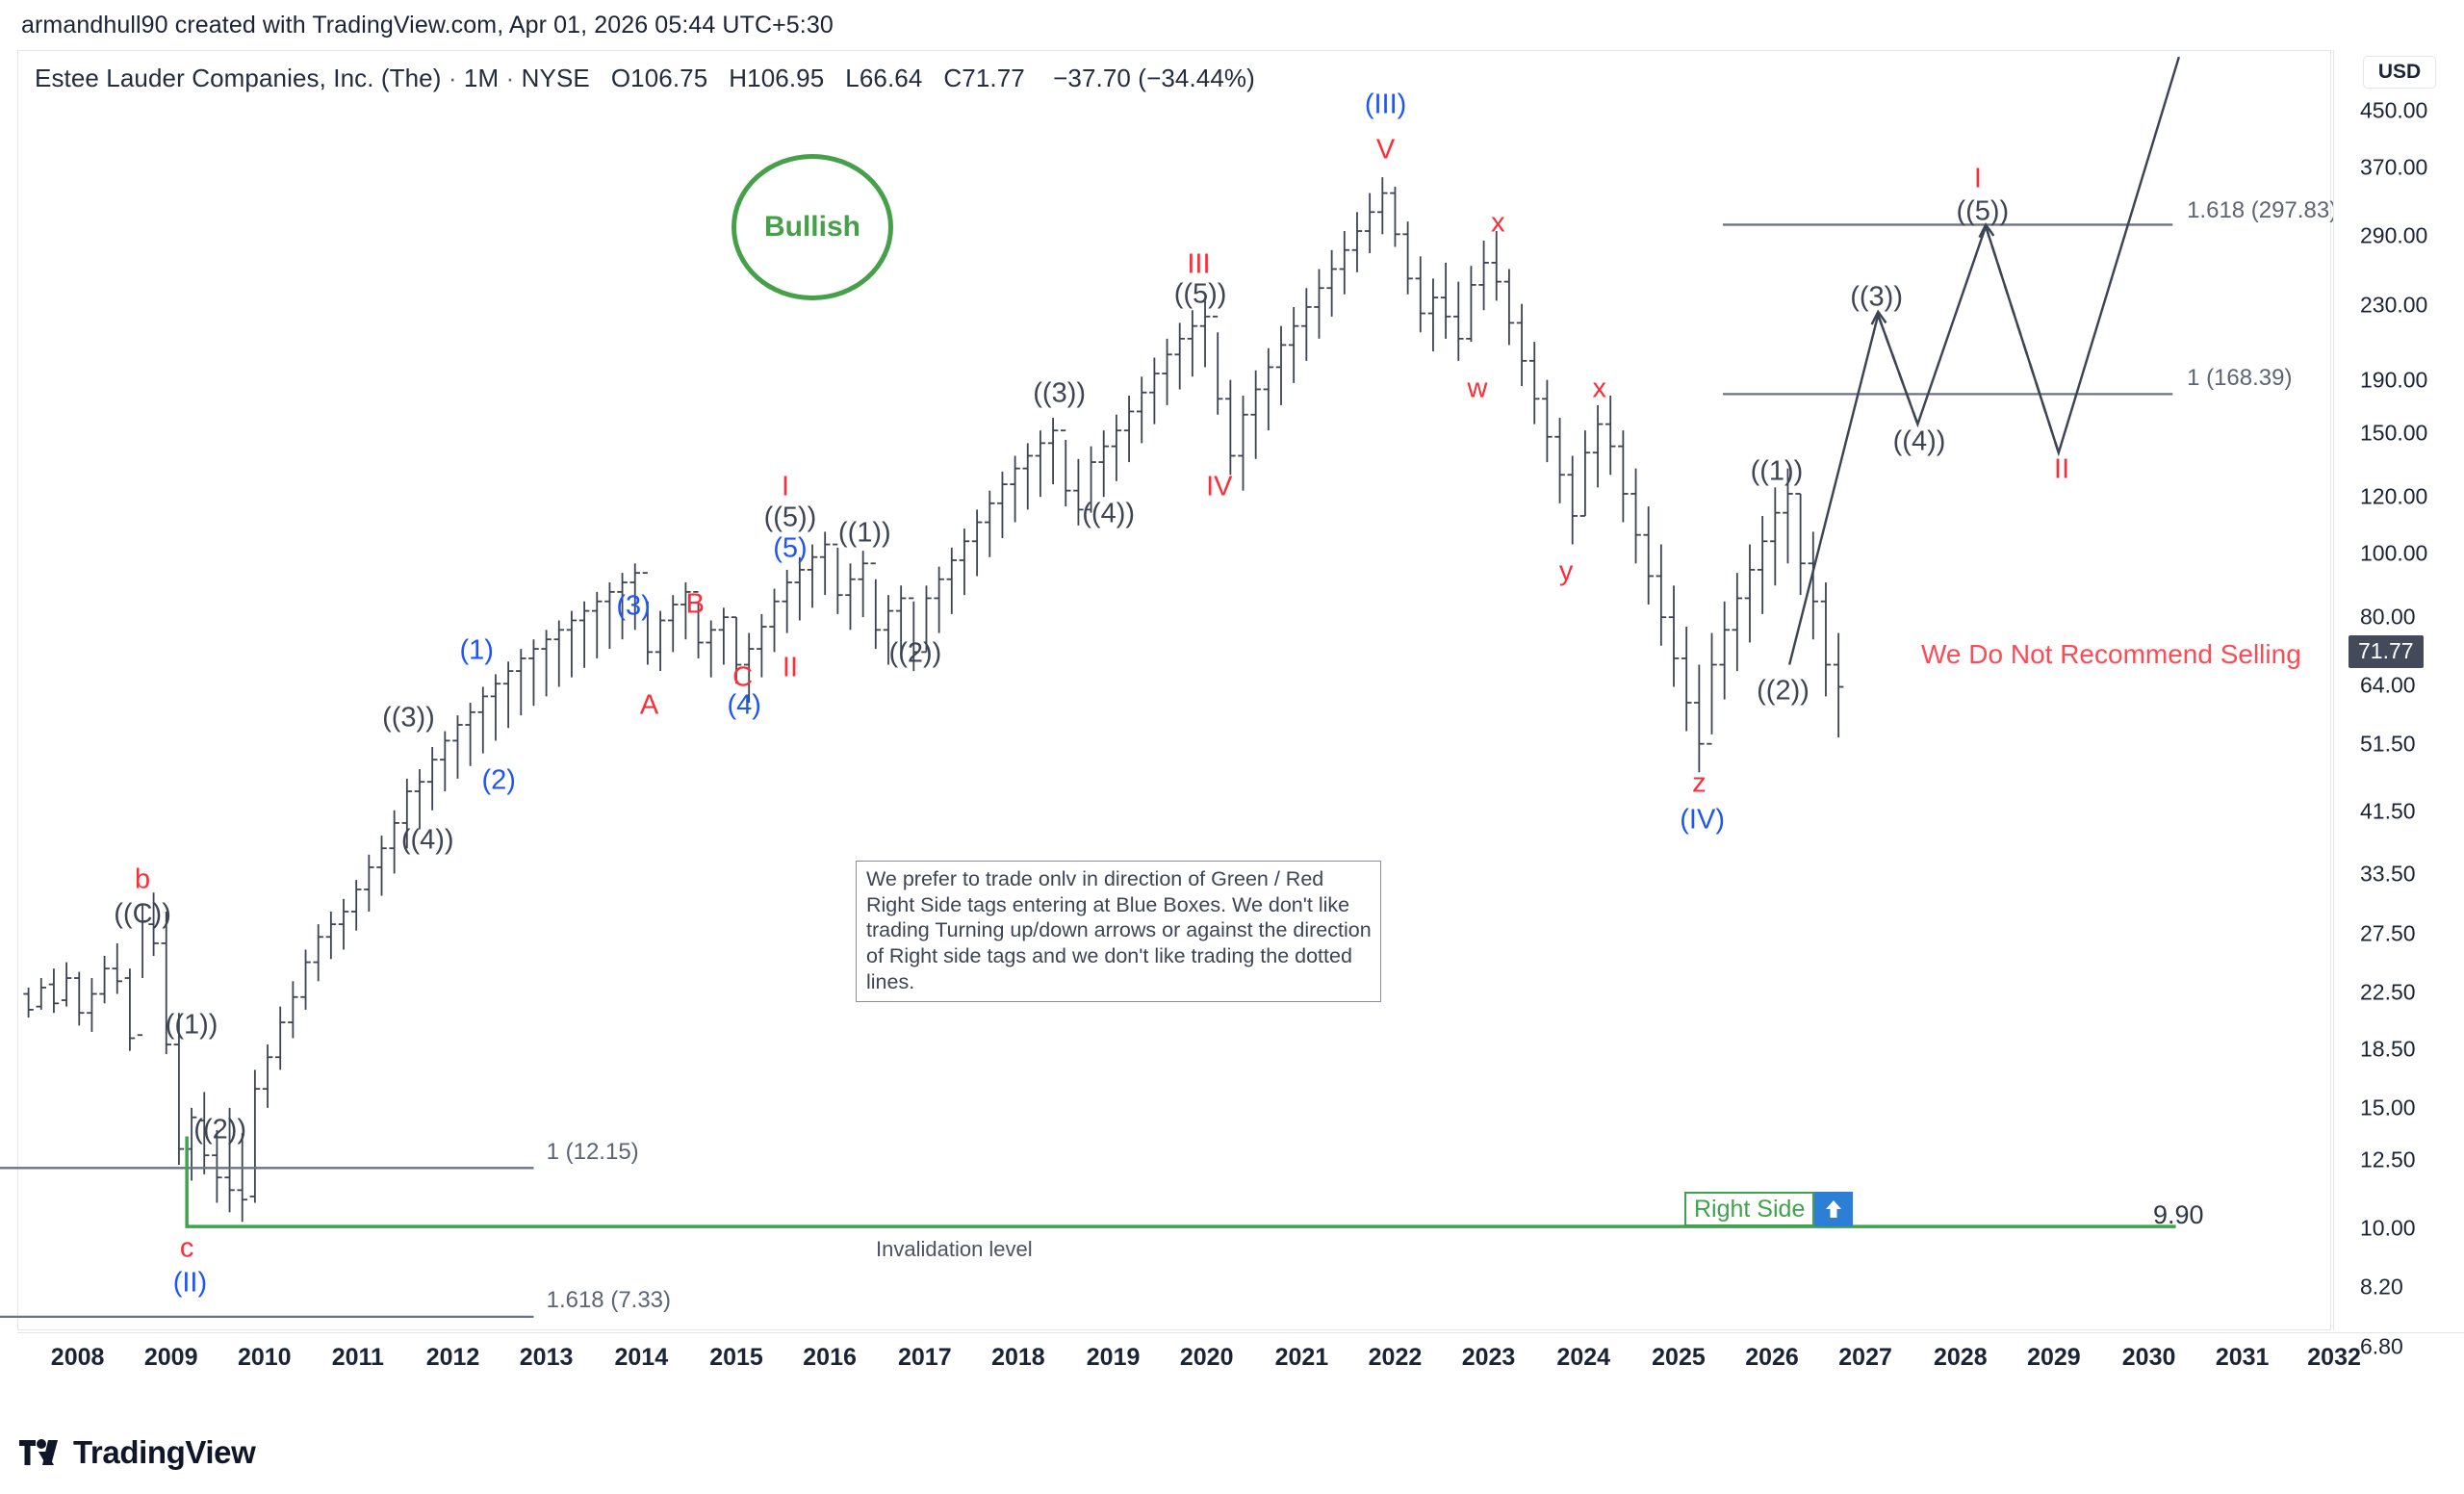  Describe the element at coordinates (1395, 1358) in the screenshot. I see `time-tick: 2022` at that location.